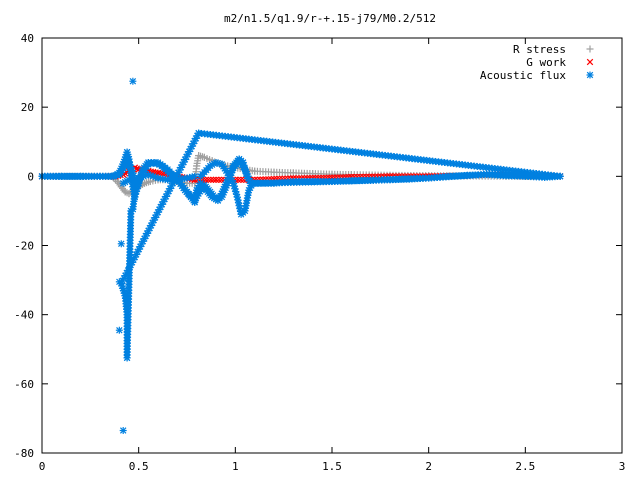 The height and width of the screenshot is (480, 640). I want to click on x-tick-label: 0, so click(42, 466).